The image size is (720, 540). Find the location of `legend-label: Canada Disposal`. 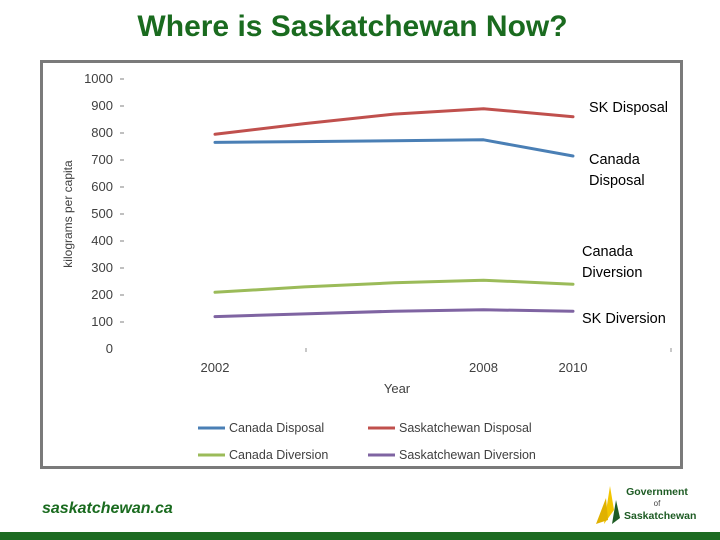

legend-label: Canada Disposal is located at coordinates (276, 428).